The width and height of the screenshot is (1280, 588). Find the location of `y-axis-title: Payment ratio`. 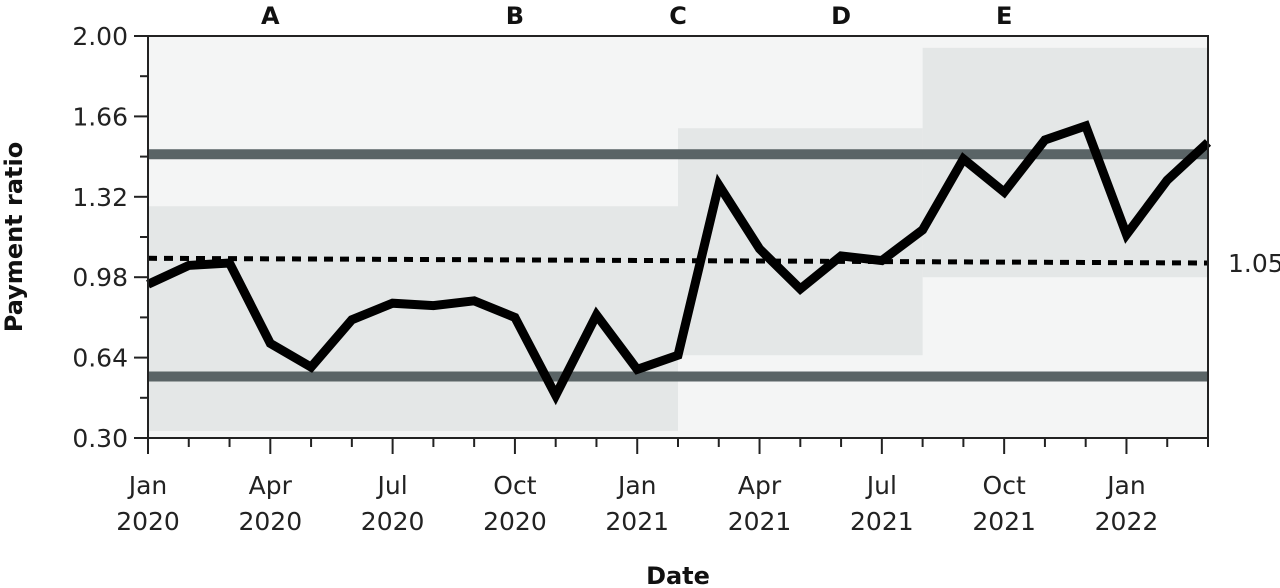

y-axis-title: Payment ratio is located at coordinates (14, 237).